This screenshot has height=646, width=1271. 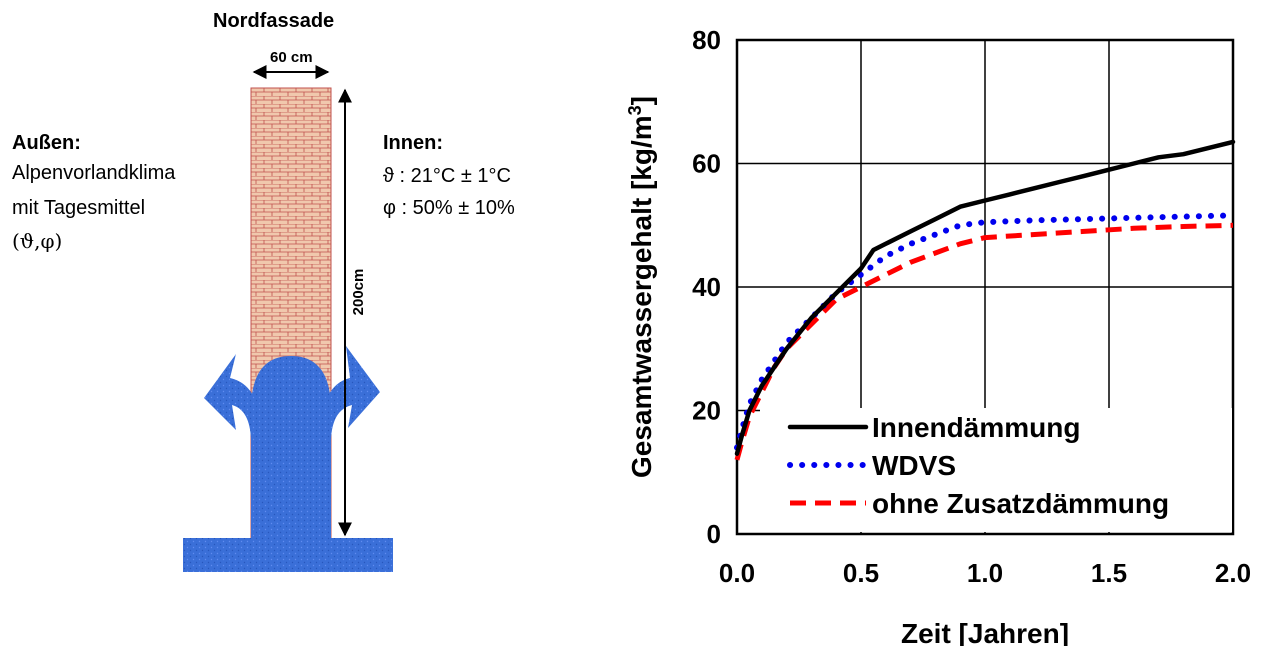 I want to click on x-tick-label-0: 0.0, so click(x=737, y=573).